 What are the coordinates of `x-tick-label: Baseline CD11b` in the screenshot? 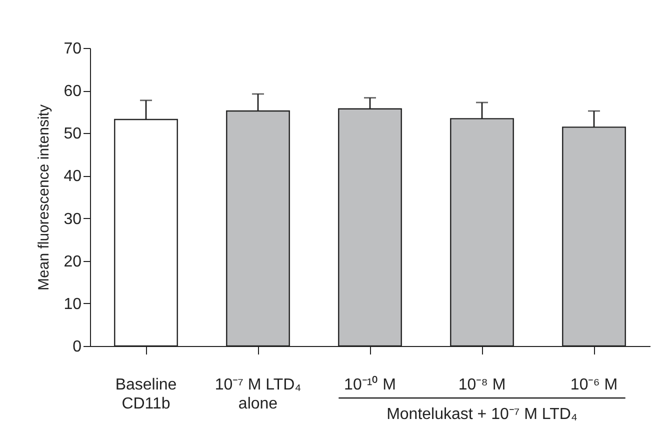 It's located at (146, 394).